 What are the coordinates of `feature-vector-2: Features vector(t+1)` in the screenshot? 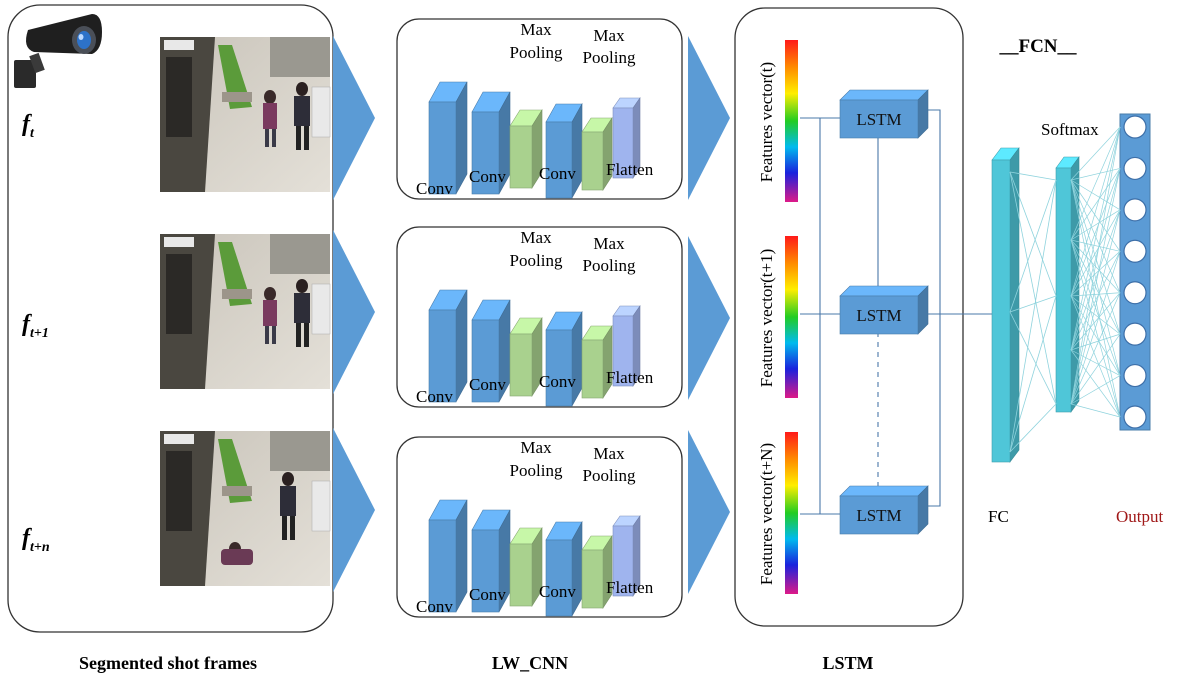 It's located at (777, 317).